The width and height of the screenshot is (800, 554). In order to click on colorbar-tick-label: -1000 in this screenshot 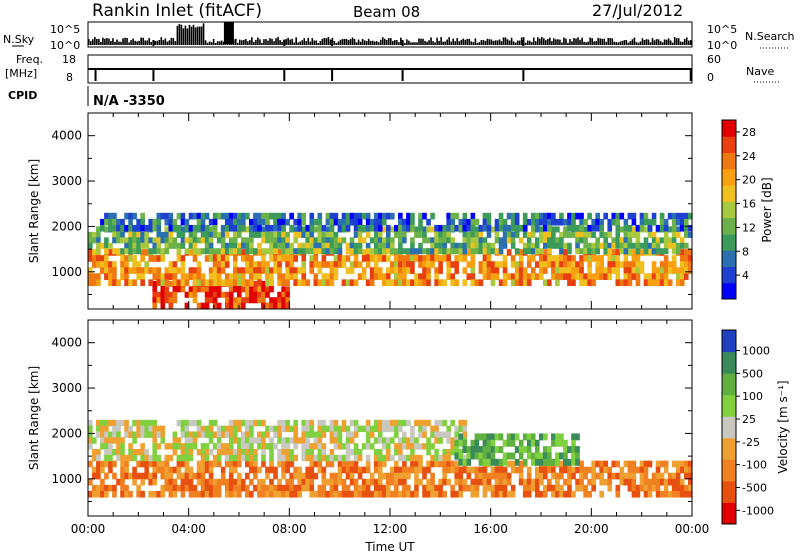, I will do `click(758, 510)`.